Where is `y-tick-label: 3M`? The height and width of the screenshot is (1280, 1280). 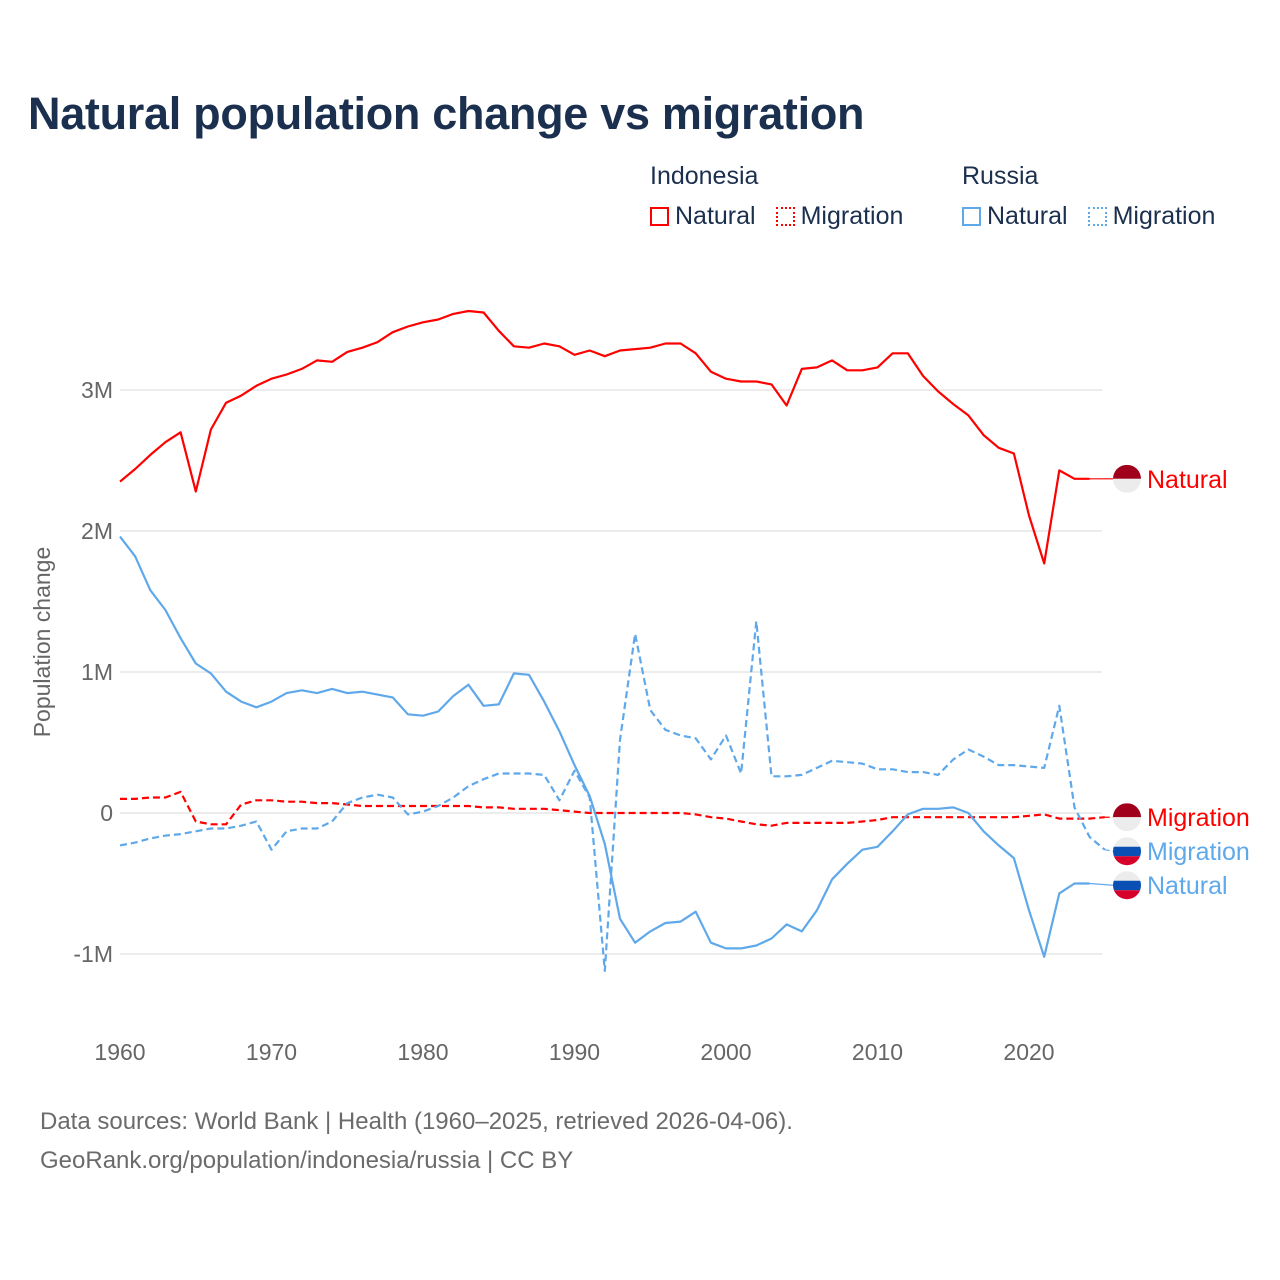 y-tick-label: 3M is located at coordinates (97, 390).